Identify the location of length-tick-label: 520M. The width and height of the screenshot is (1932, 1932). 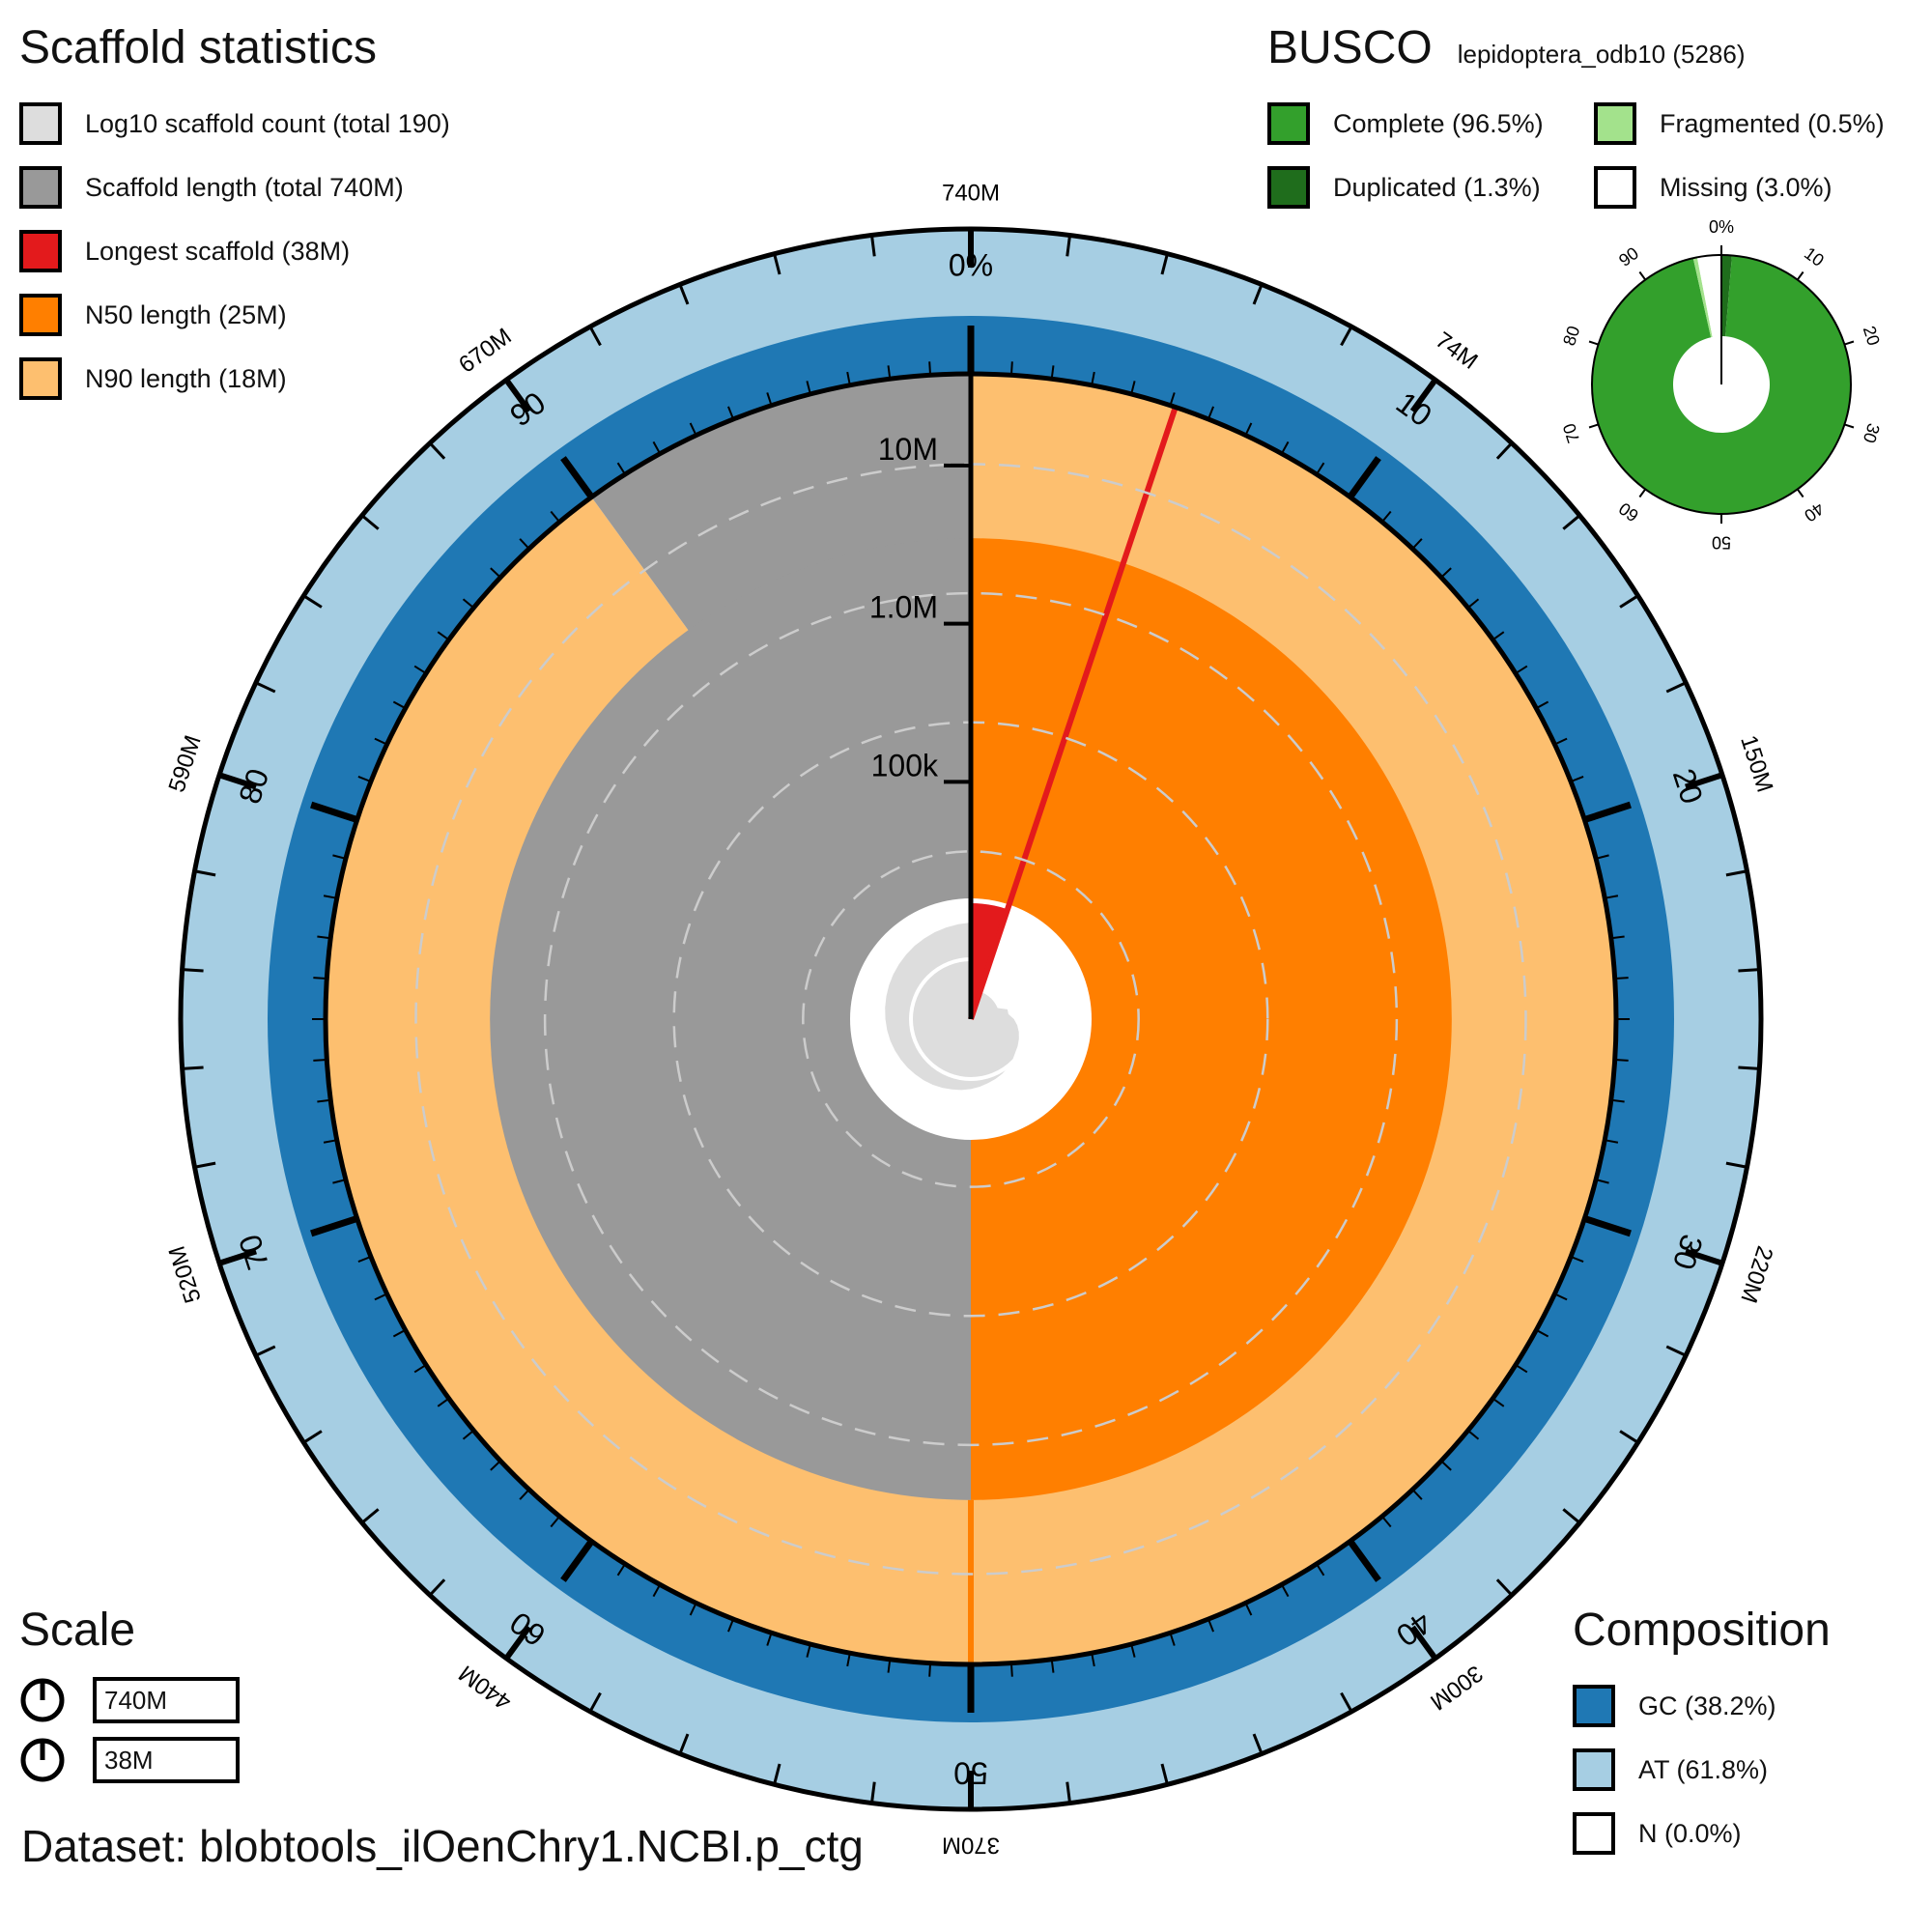
(185, 1274).